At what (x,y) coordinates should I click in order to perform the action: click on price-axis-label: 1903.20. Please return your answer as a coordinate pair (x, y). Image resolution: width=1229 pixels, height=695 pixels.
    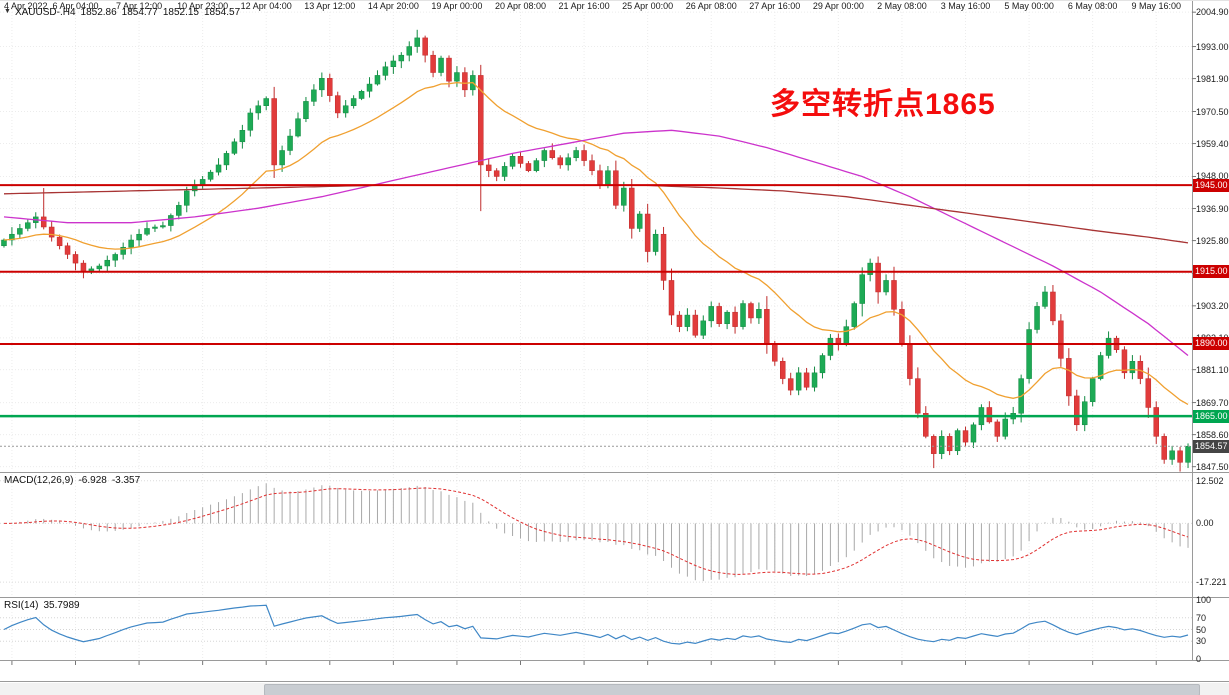
    Looking at the image, I should click on (1212, 305).